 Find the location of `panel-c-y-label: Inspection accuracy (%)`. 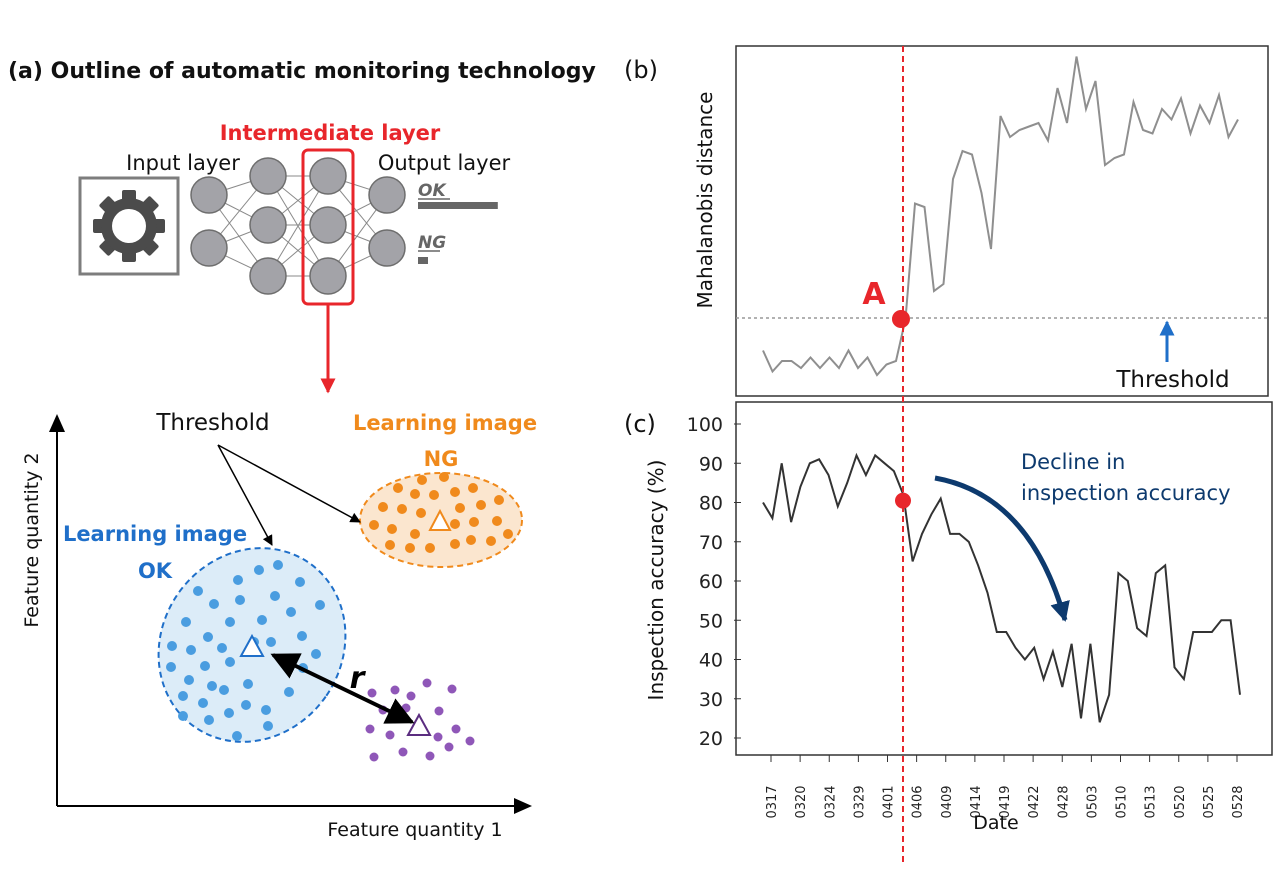

panel-c-y-label: Inspection accuracy (%) is located at coordinates (656, 580).